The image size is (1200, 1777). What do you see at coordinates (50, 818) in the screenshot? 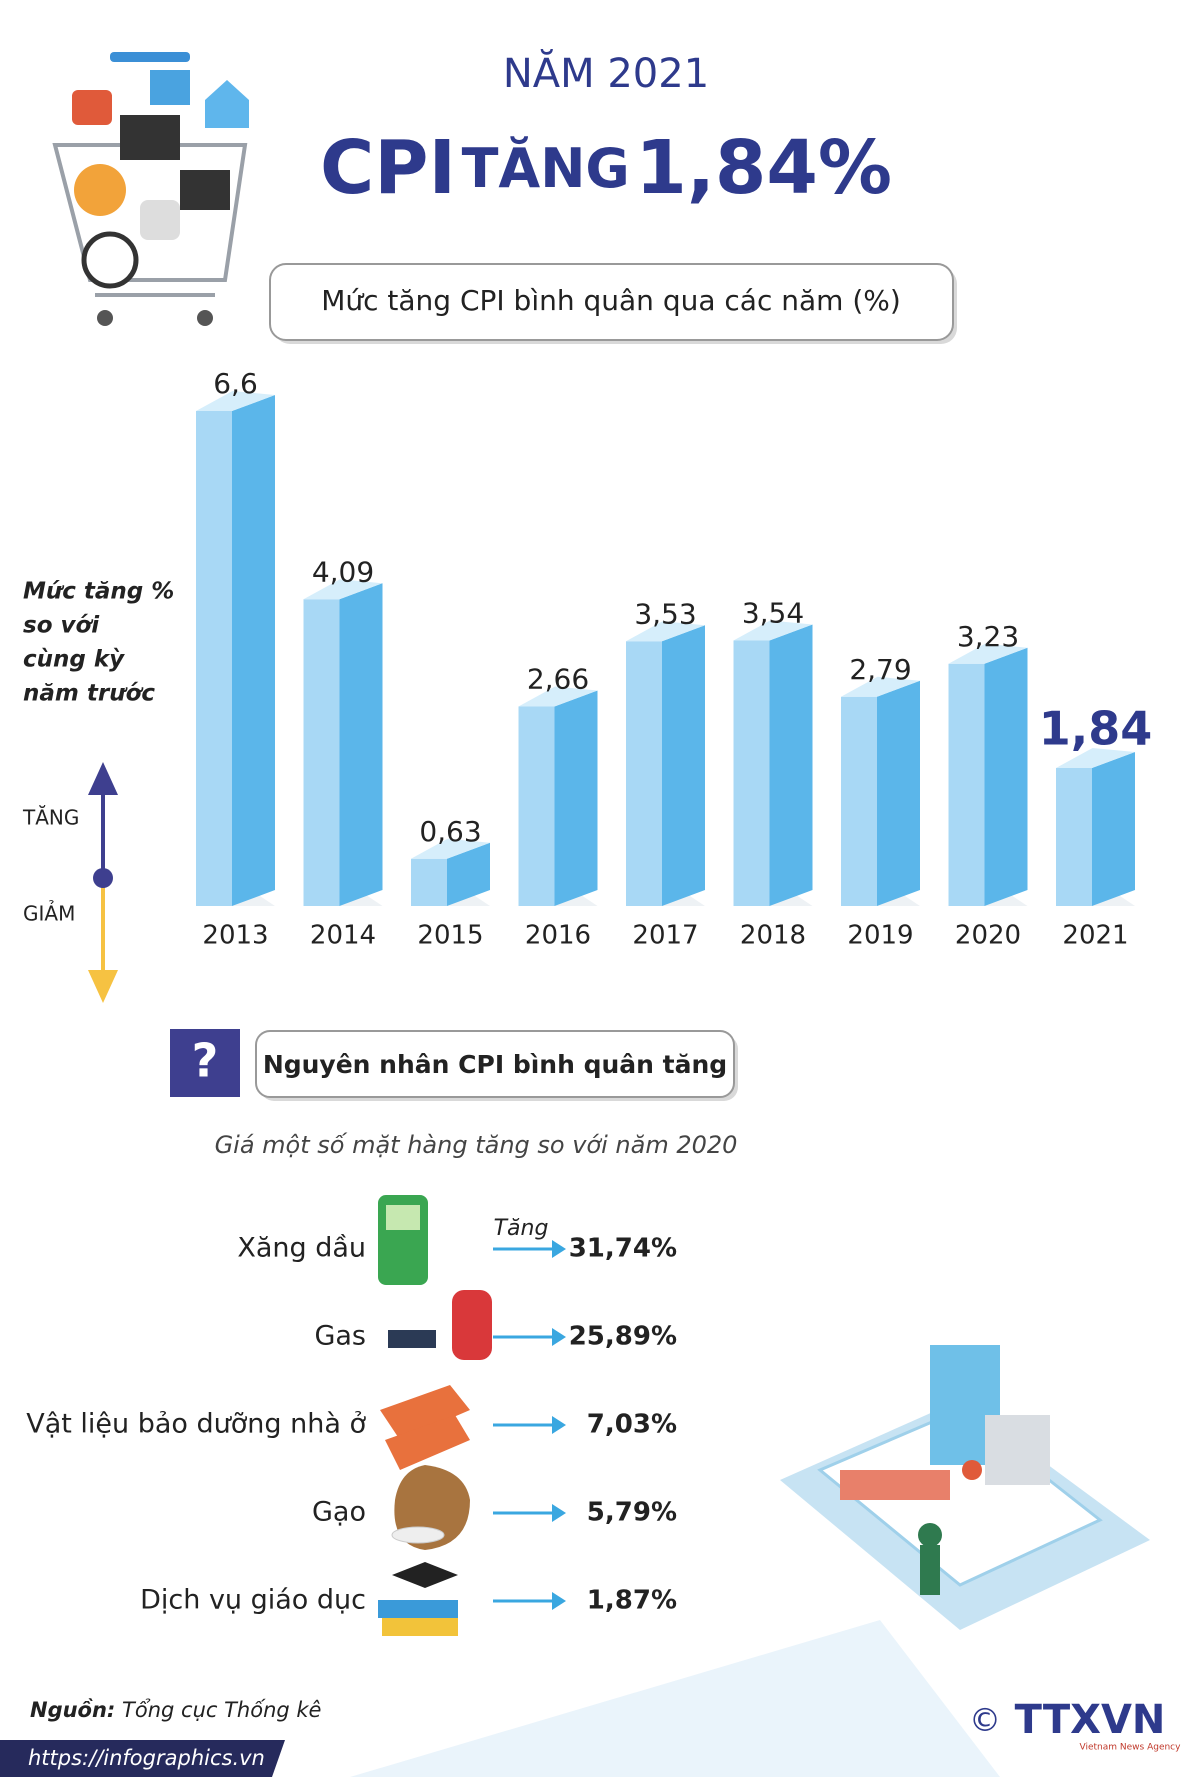
I see `up-label: TĂNG` at bounding box center [50, 818].